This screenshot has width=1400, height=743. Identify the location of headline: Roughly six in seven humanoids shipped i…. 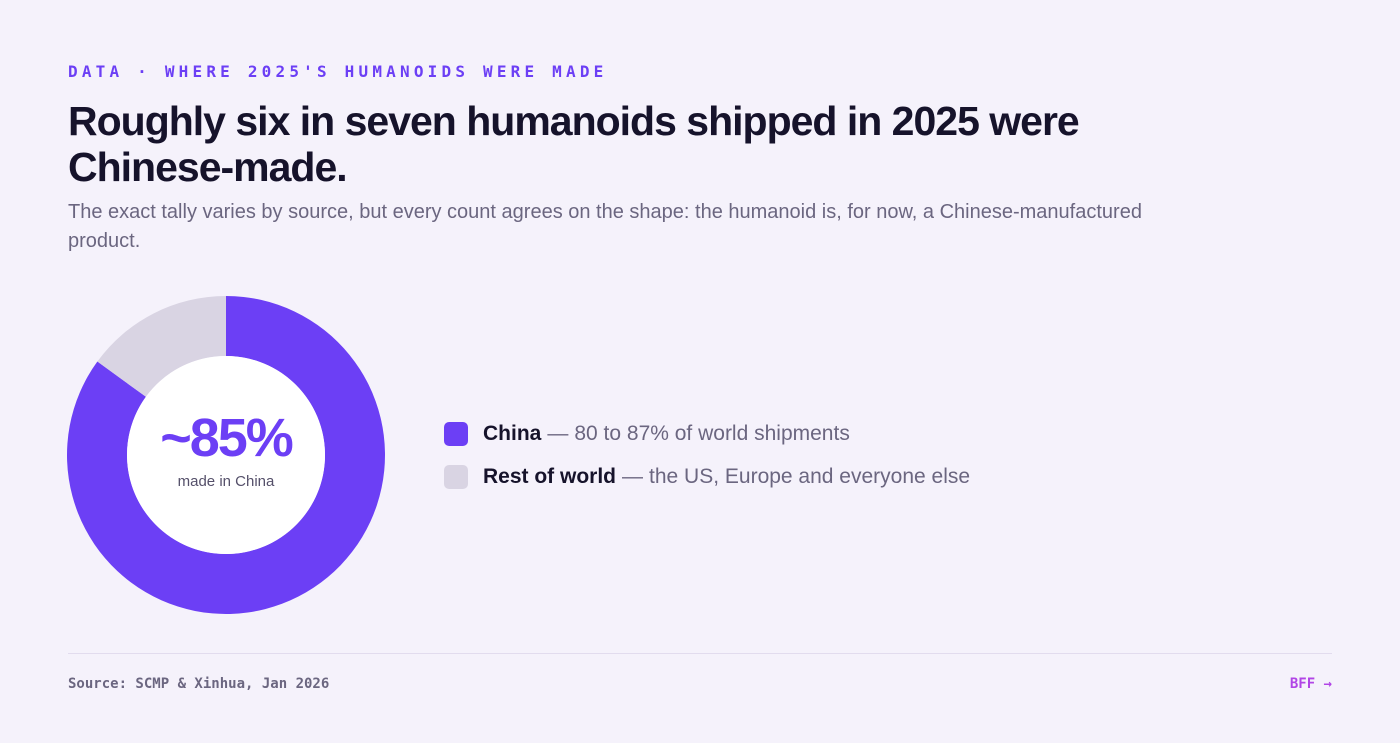
(574, 144).